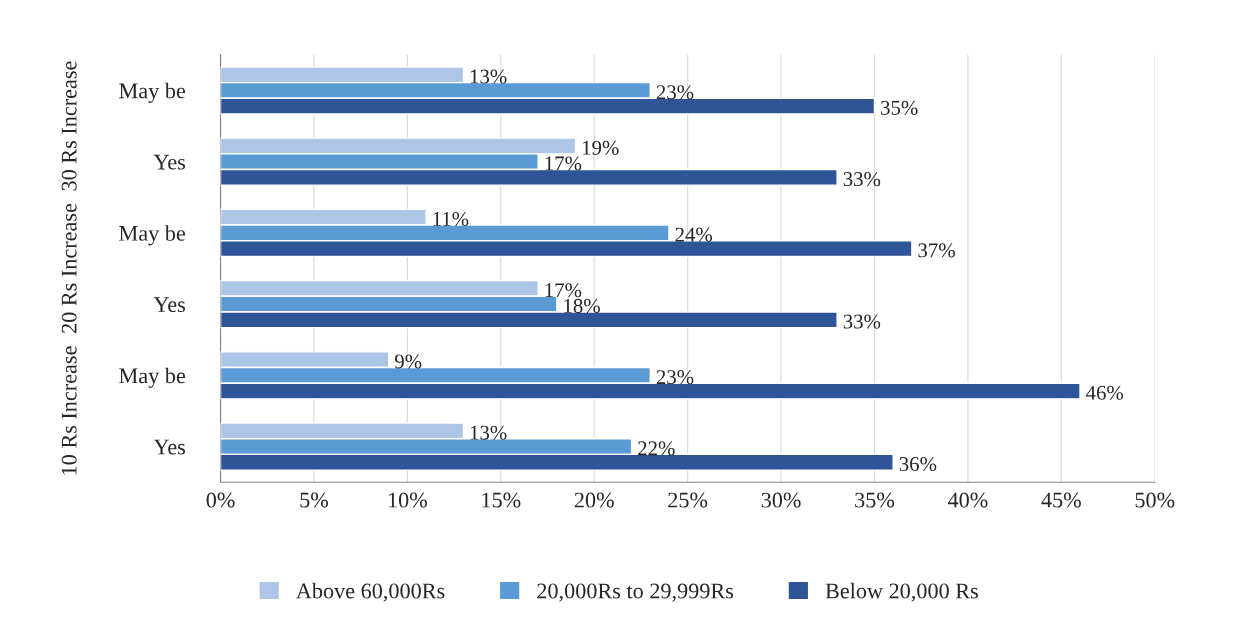  What do you see at coordinates (899, 107) in the screenshot?
I see `data-label: 35%` at bounding box center [899, 107].